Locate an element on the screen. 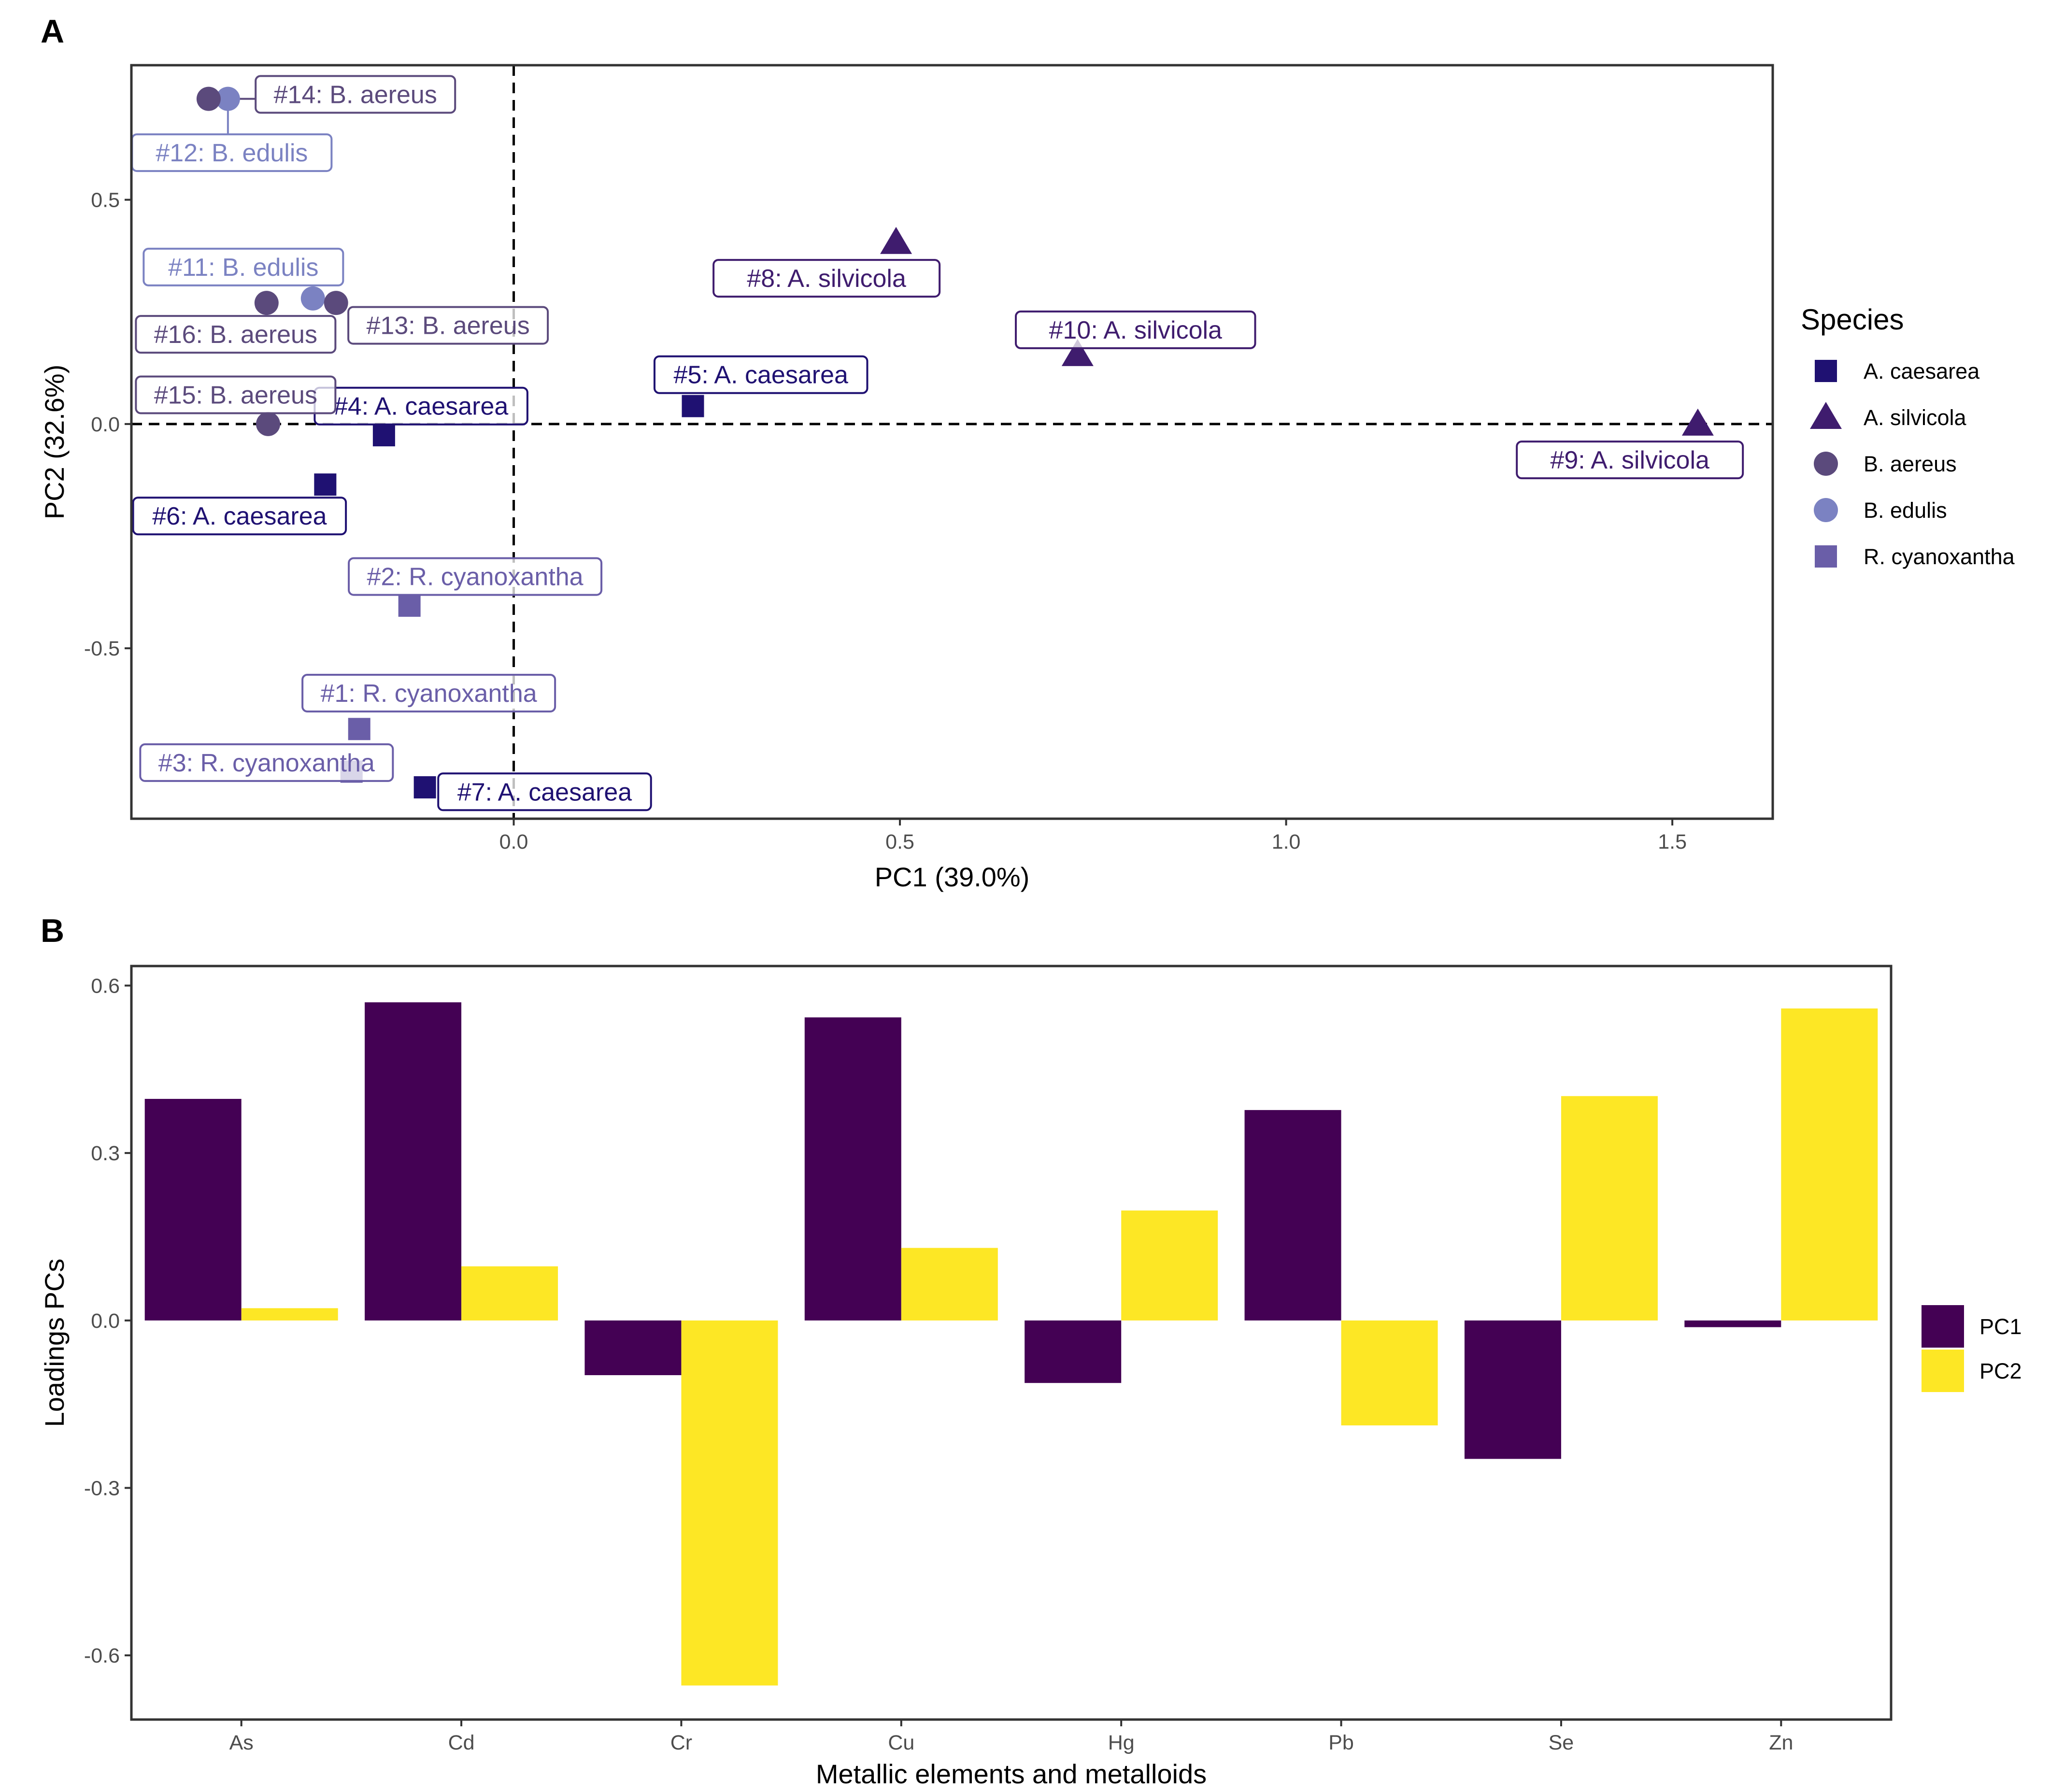  x-tick-label: 0.5 is located at coordinates (899, 841).